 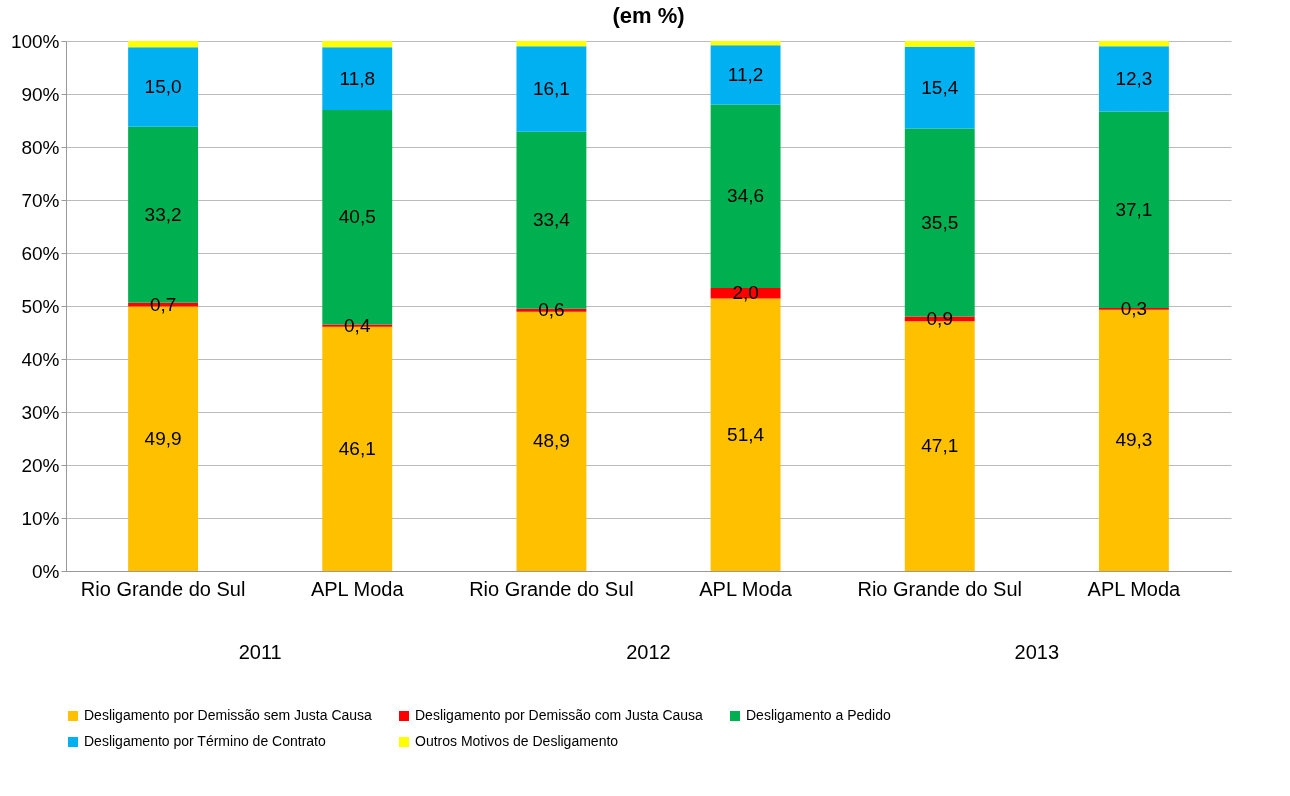 I want to click on y-tick-label: 90%, so click(x=40, y=94).